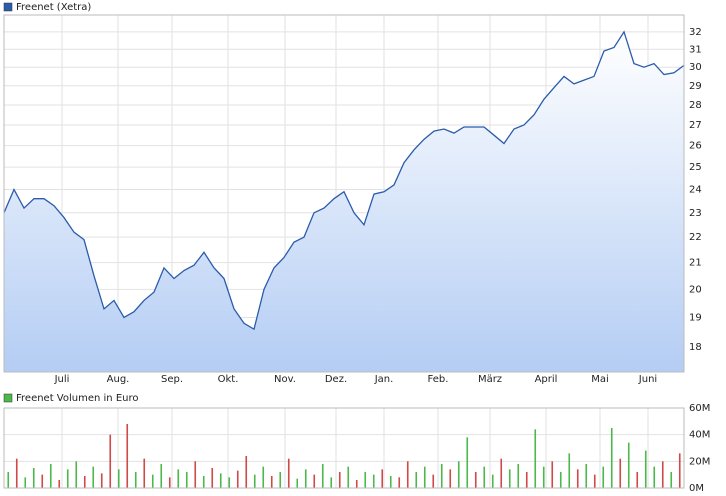  Describe the element at coordinates (62, 379) in the screenshot. I see `x-tick-label: Juli` at that location.